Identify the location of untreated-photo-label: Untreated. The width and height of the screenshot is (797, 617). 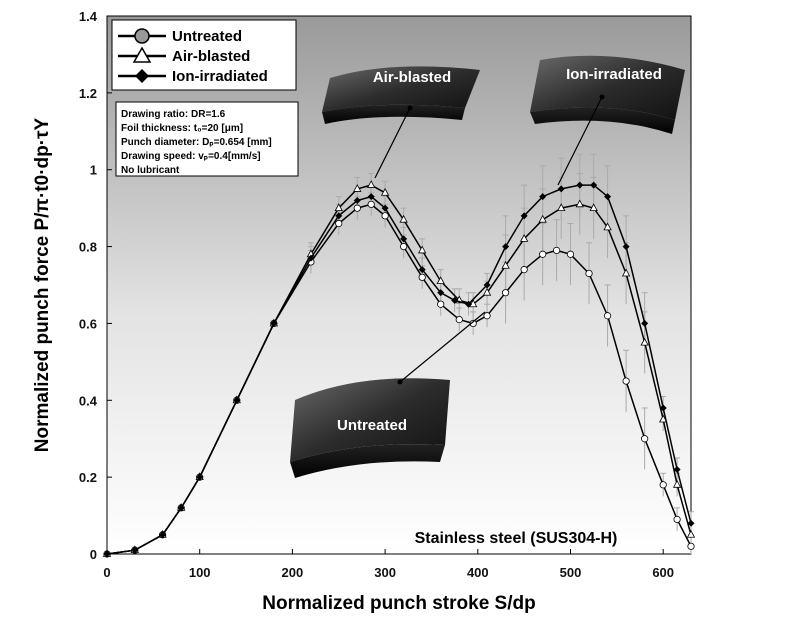
(372, 425).